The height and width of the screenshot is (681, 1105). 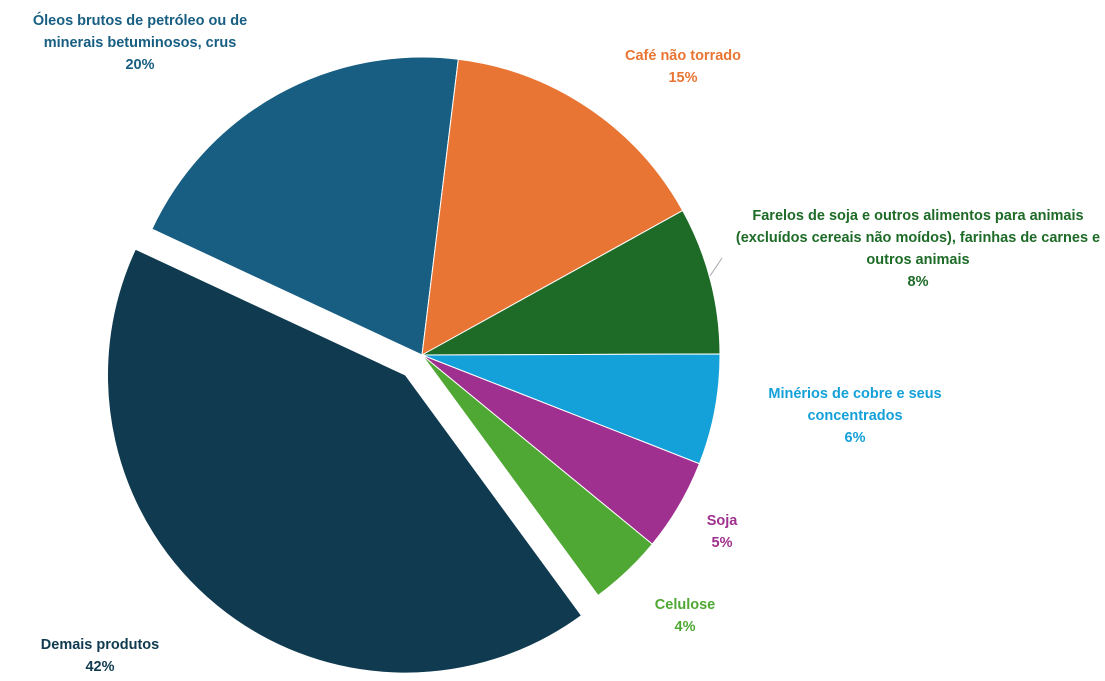 I want to click on value-label: 20%, so click(x=140, y=65).